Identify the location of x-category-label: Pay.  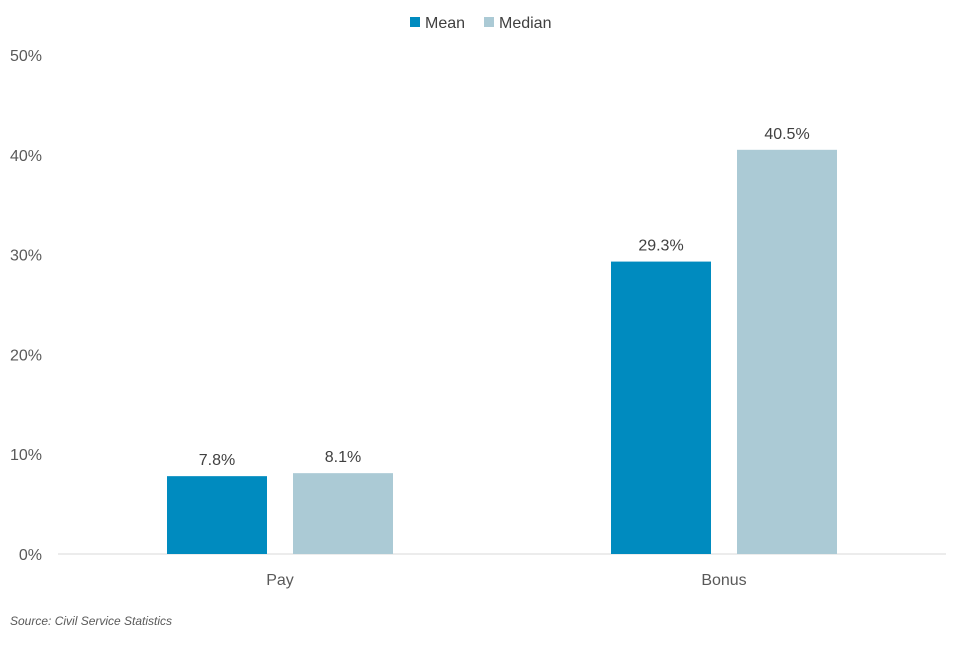
(280, 580).